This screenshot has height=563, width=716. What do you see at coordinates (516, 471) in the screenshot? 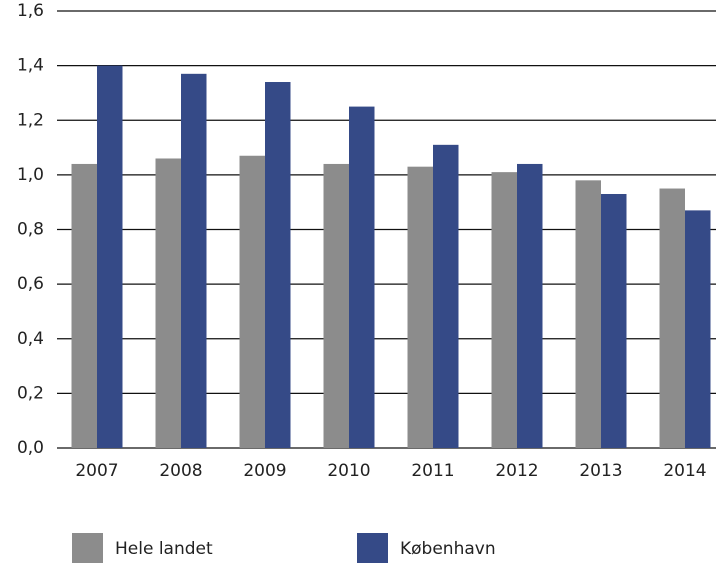
I see `x-tick-label: 2012` at bounding box center [516, 471].